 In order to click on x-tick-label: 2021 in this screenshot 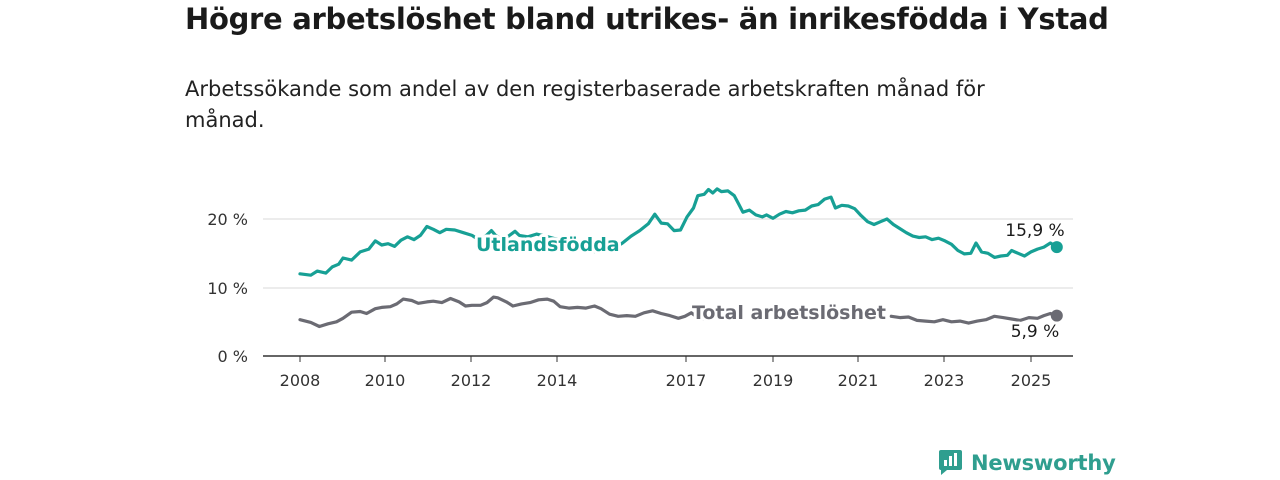, I will do `click(858, 380)`.